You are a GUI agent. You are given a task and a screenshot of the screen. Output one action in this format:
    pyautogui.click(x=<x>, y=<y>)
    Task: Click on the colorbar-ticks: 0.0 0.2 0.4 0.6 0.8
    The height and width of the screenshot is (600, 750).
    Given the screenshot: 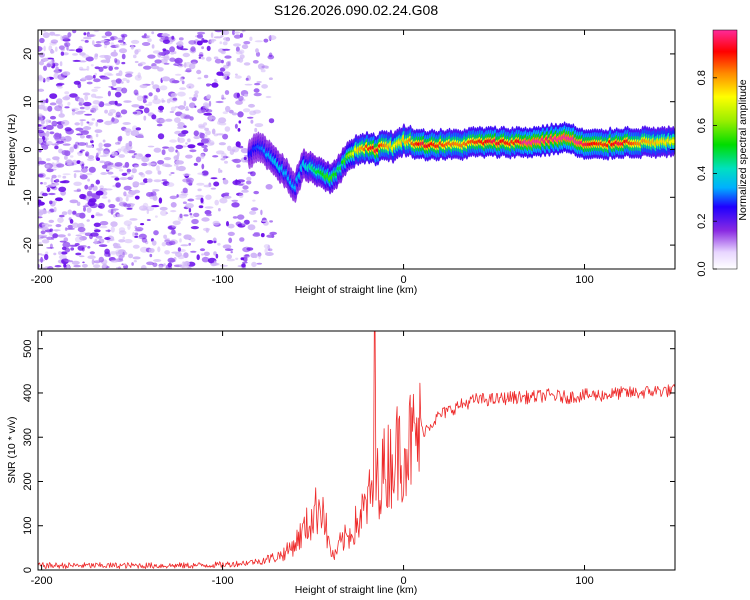 What is the action you would take?
    pyautogui.click(x=706, y=173)
    